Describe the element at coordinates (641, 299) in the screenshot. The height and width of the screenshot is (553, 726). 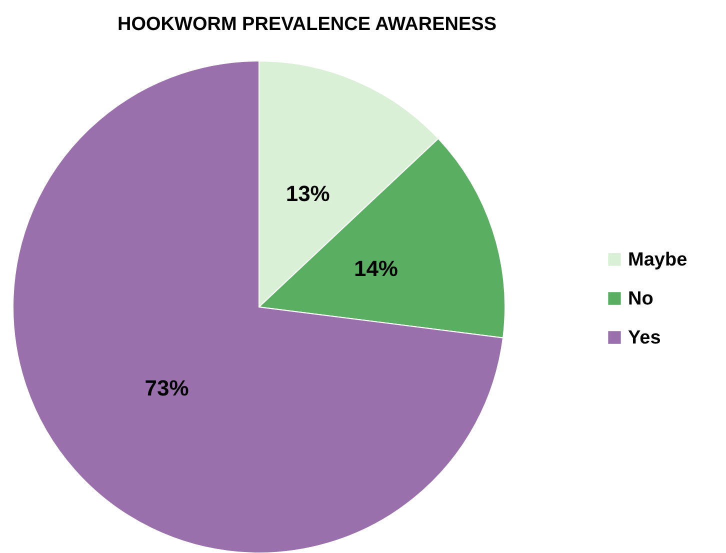
I see `legend-label: No` at that location.